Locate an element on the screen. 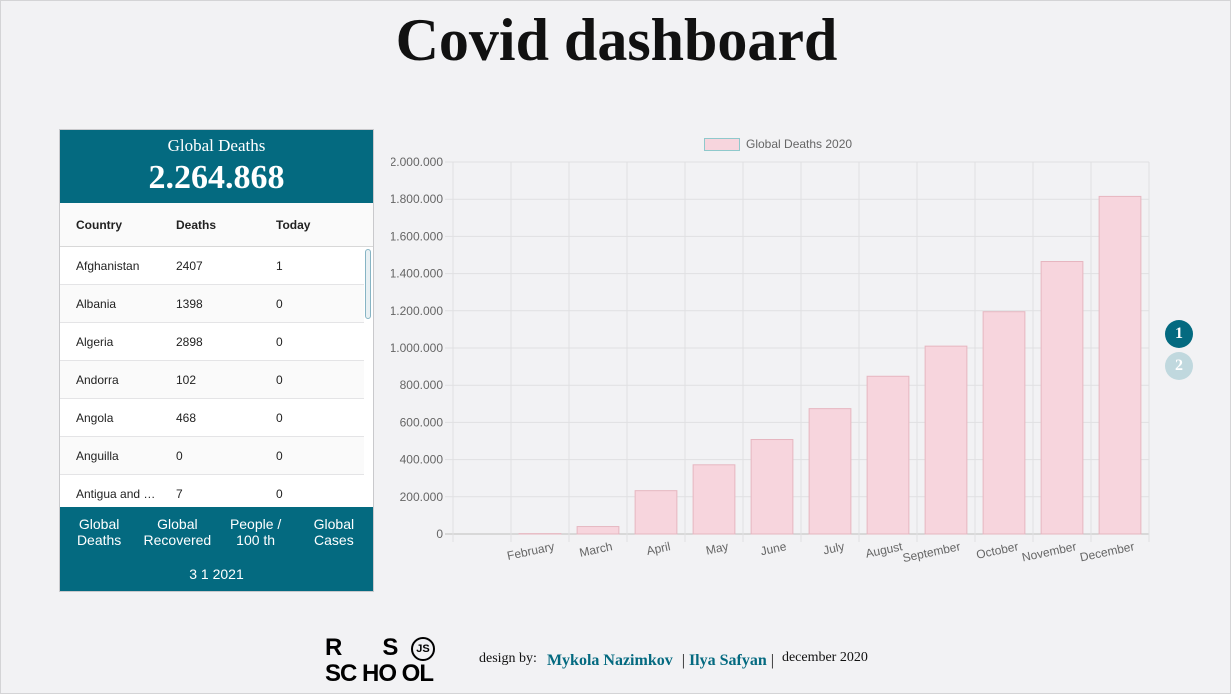 Image resolution: width=1231 pixels, height=694 pixels. x-tick-label: June is located at coordinates (773, 548).